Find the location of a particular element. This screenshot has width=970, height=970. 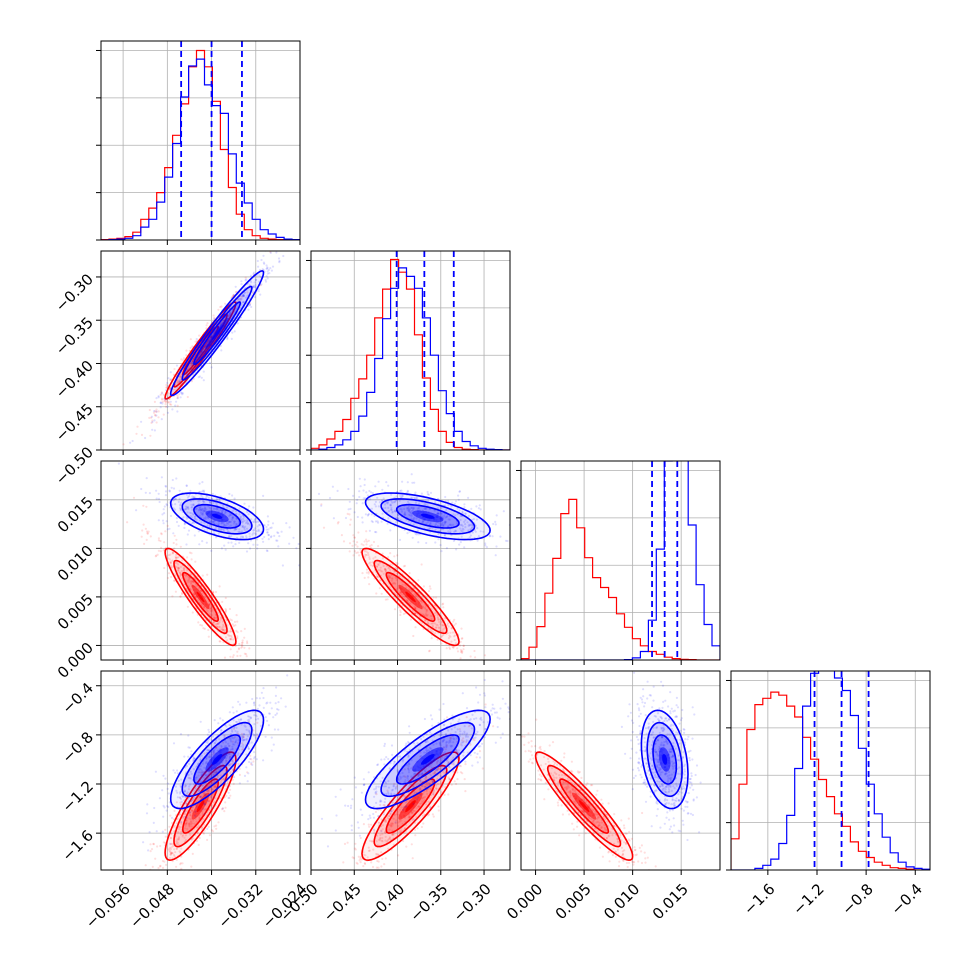

panel-frame is located at coordinates (620, 560).